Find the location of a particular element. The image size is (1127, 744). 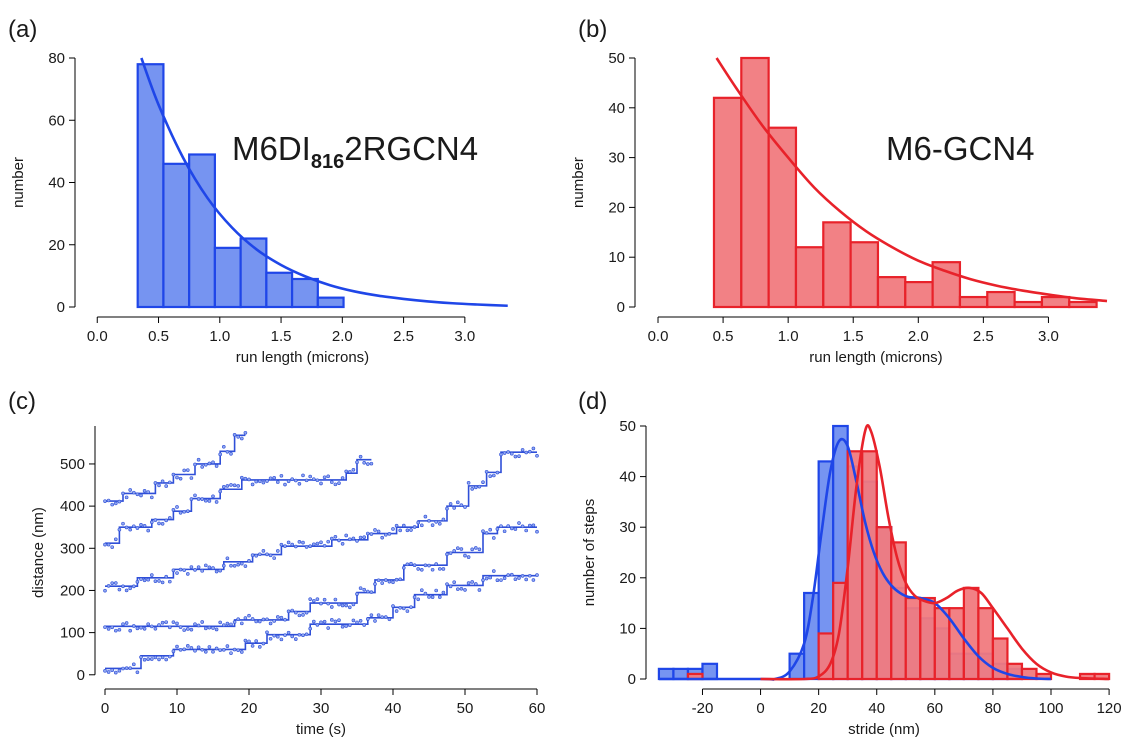

x-tick-label: 0.0 is located at coordinates (658, 336).